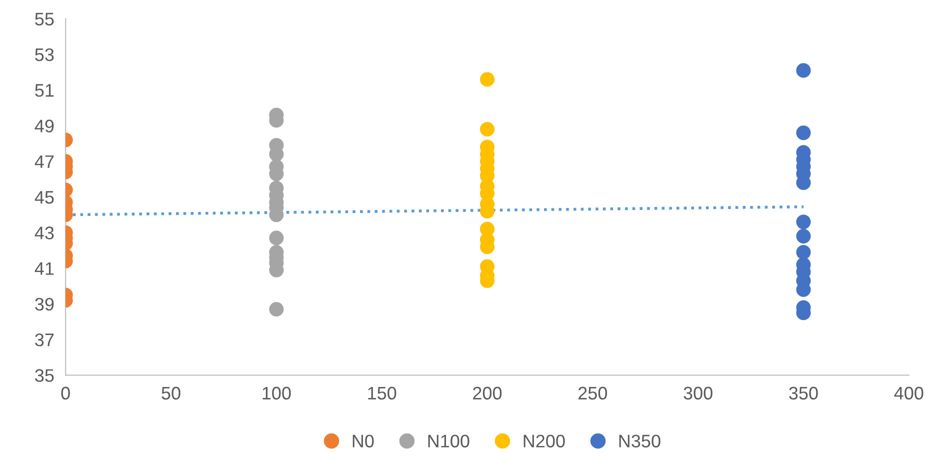 Image resolution: width=937 pixels, height=469 pixels. What do you see at coordinates (803, 393) in the screenshot?
I see `x-tick-label: 350` at bounding box center [803, 393].